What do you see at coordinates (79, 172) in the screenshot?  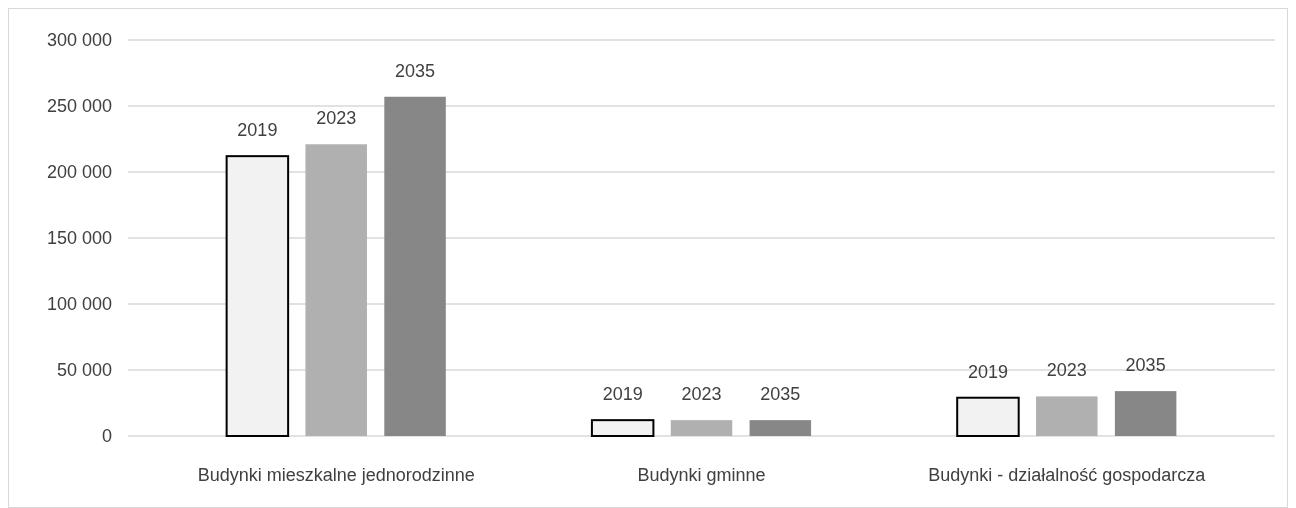 I see `y-tick-label: 200 000` at bounding box center [79, 172].